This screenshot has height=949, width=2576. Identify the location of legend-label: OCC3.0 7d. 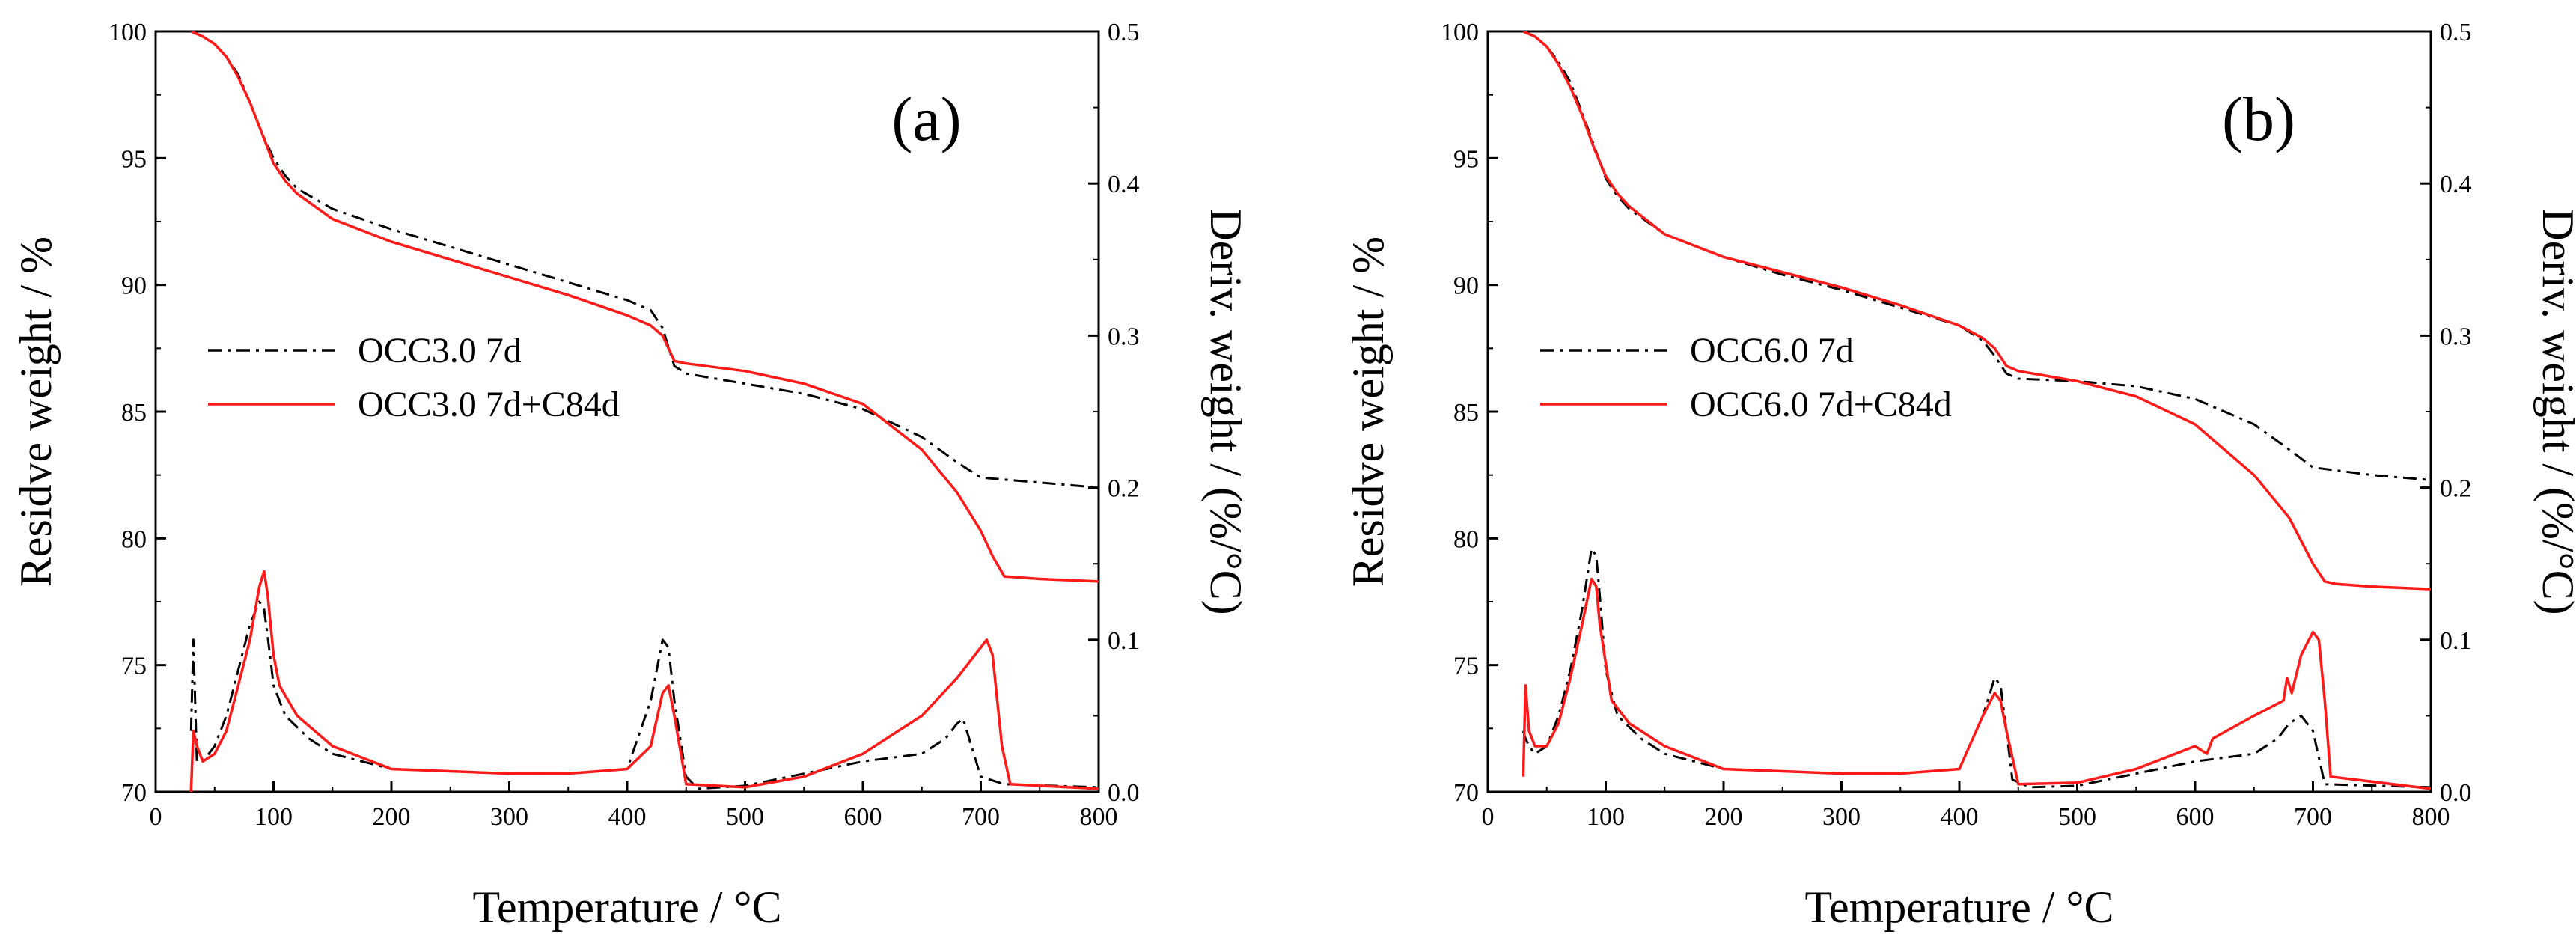
(440, 350).